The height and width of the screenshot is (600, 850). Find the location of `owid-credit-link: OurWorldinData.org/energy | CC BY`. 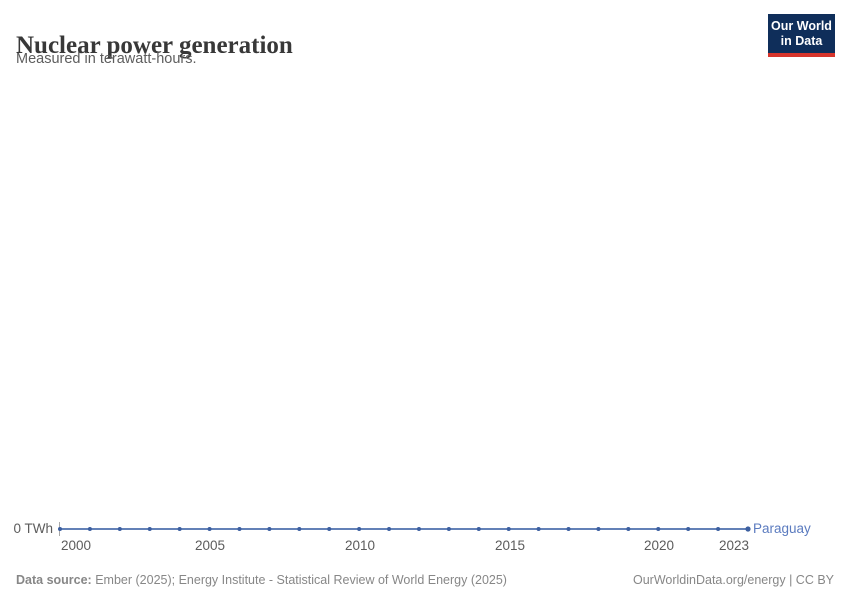

owid-credit-link: OurWorldinData.org/energy | CC BY is located at coordinates (733, 580).